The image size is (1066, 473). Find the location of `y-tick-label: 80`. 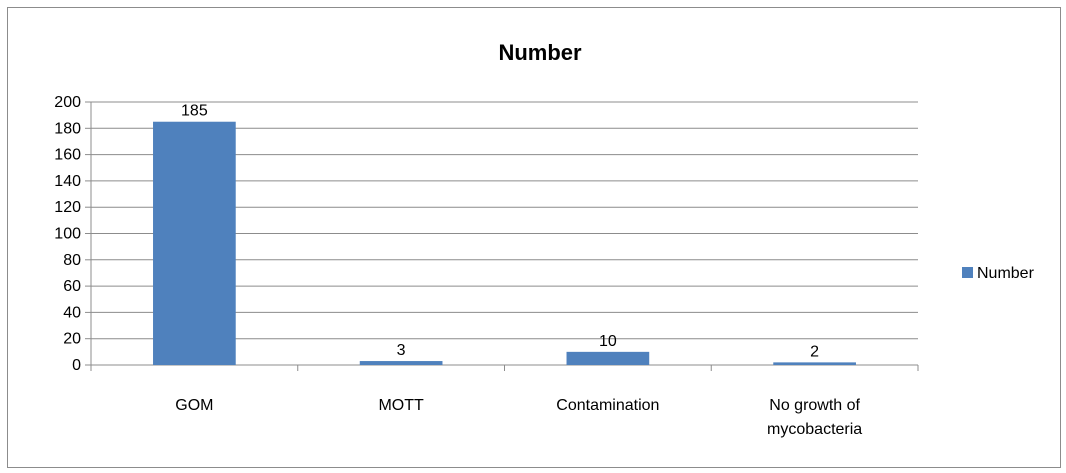

y-tick-label: 80 is located at coordinates (72, 260).